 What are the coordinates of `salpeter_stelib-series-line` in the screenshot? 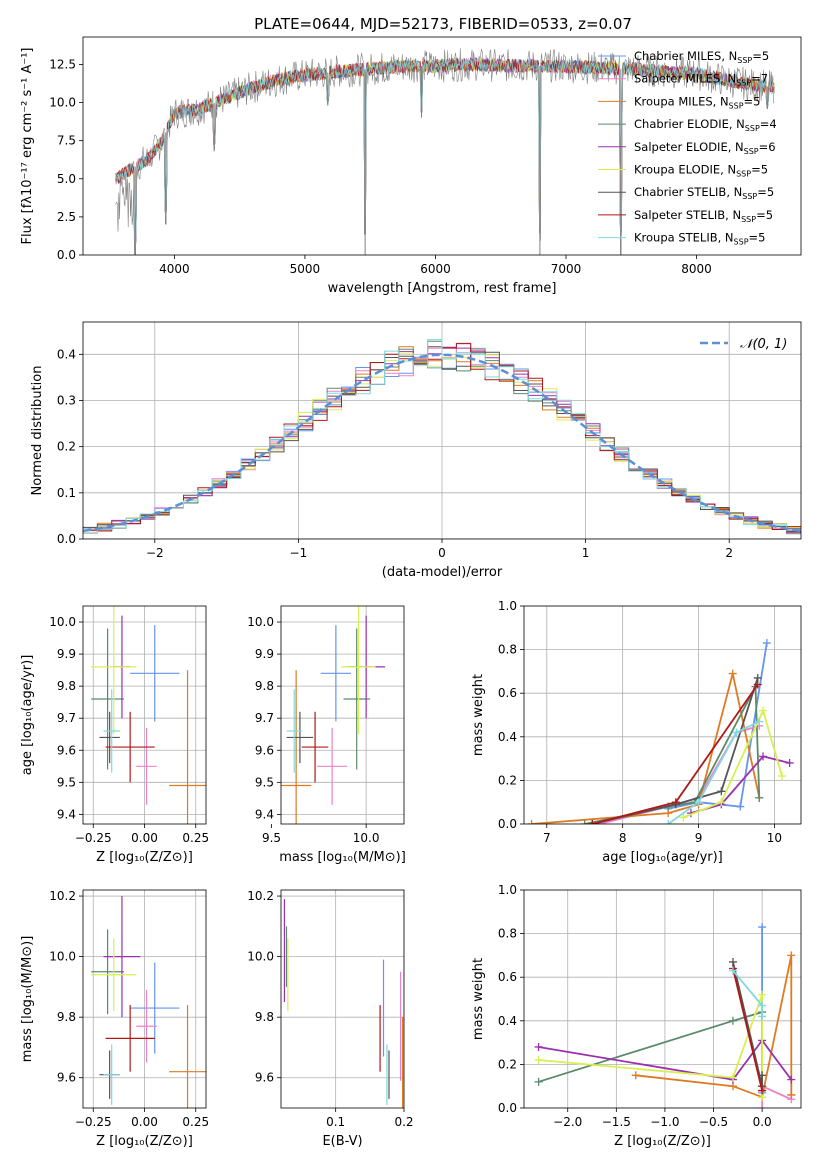 It's located at (747, 1029).